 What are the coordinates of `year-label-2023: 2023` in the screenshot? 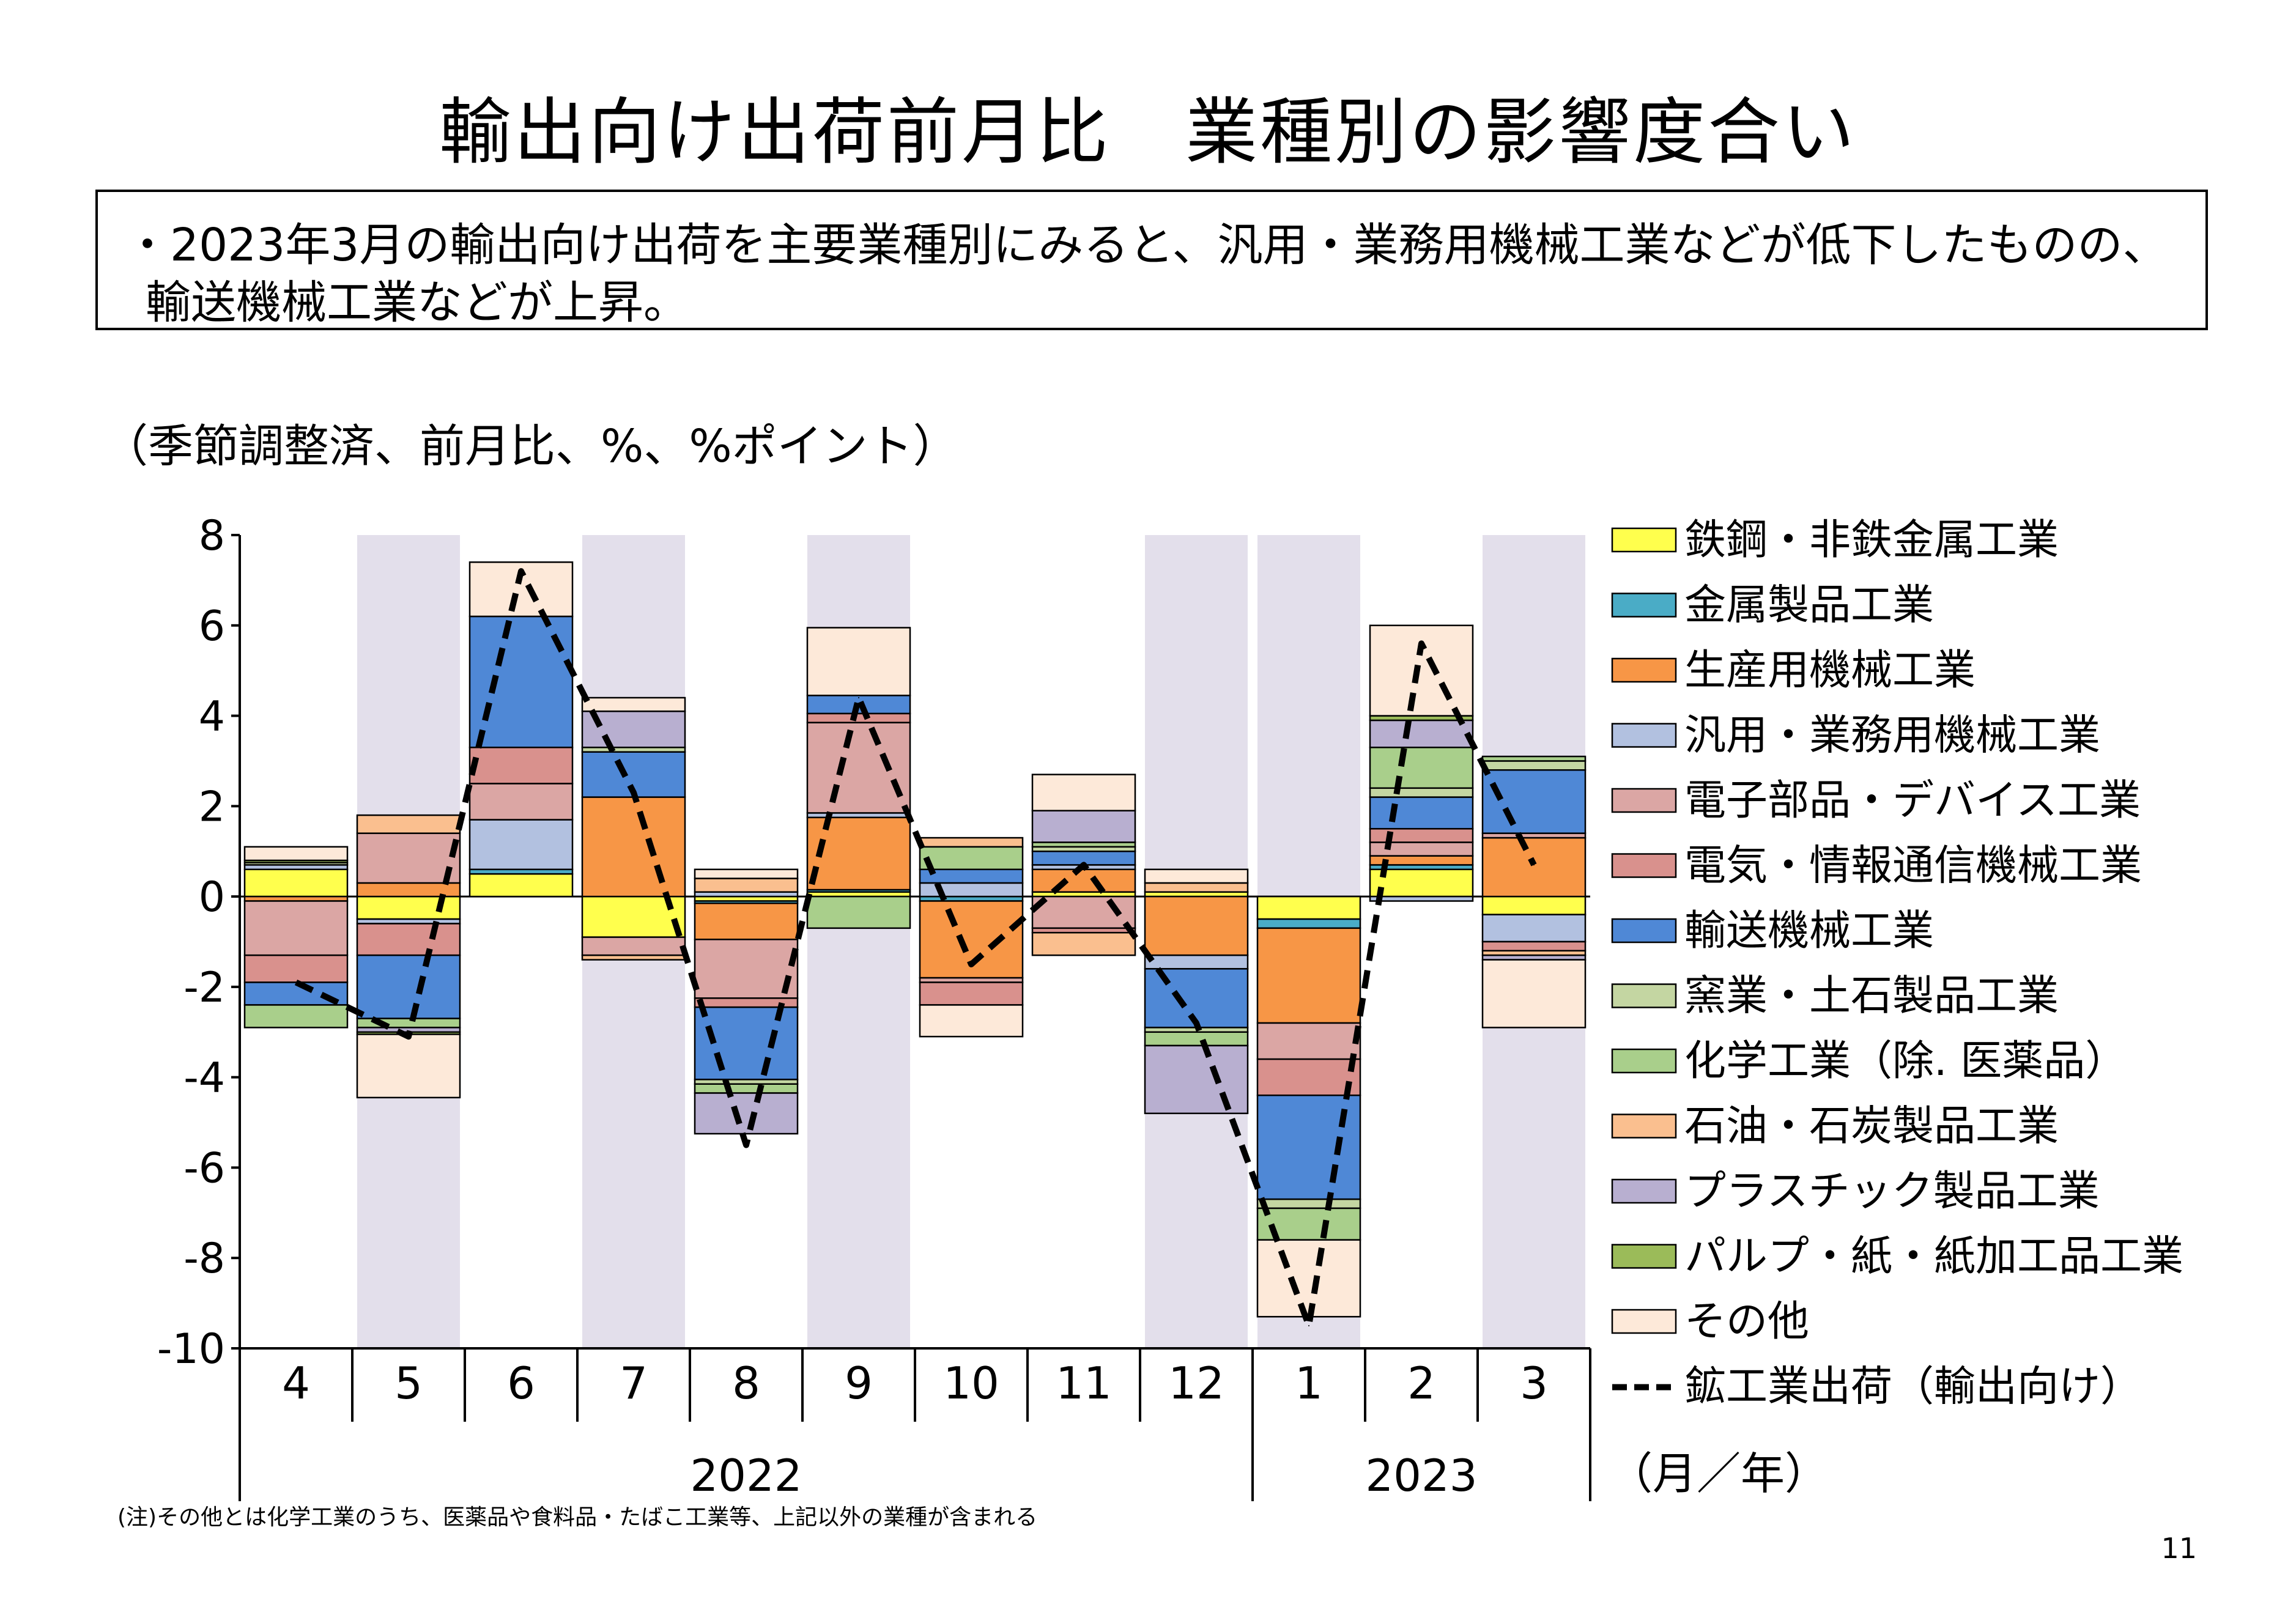 It's located at (1421, 1475).